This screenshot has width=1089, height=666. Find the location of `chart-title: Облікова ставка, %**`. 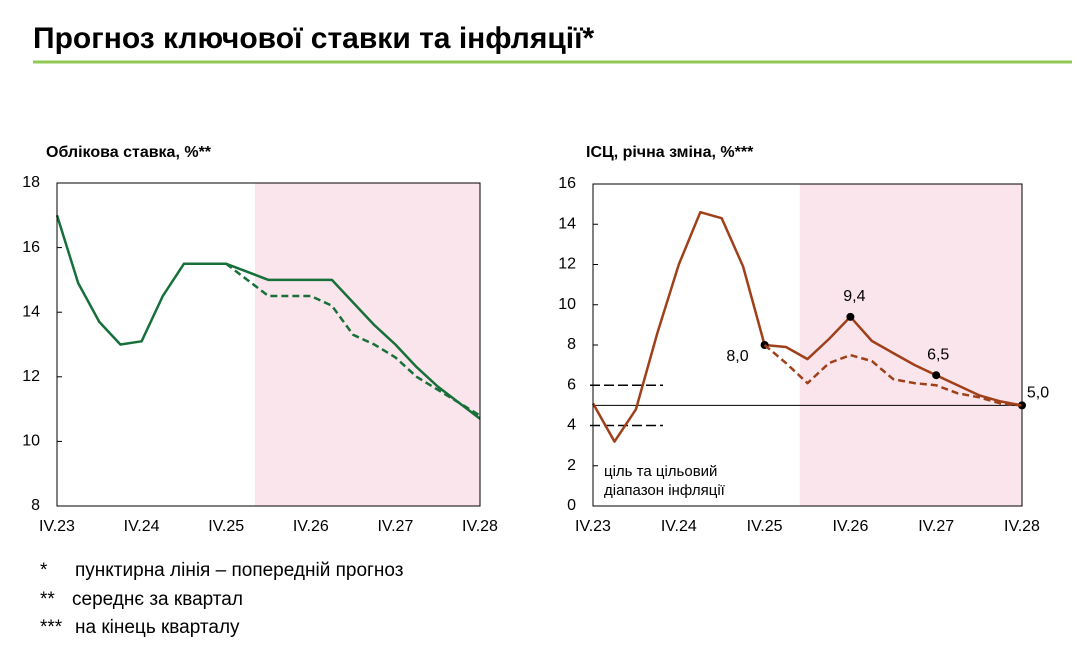

chart-title: Облікова ставка, %** is located at coordinates (129, 152).